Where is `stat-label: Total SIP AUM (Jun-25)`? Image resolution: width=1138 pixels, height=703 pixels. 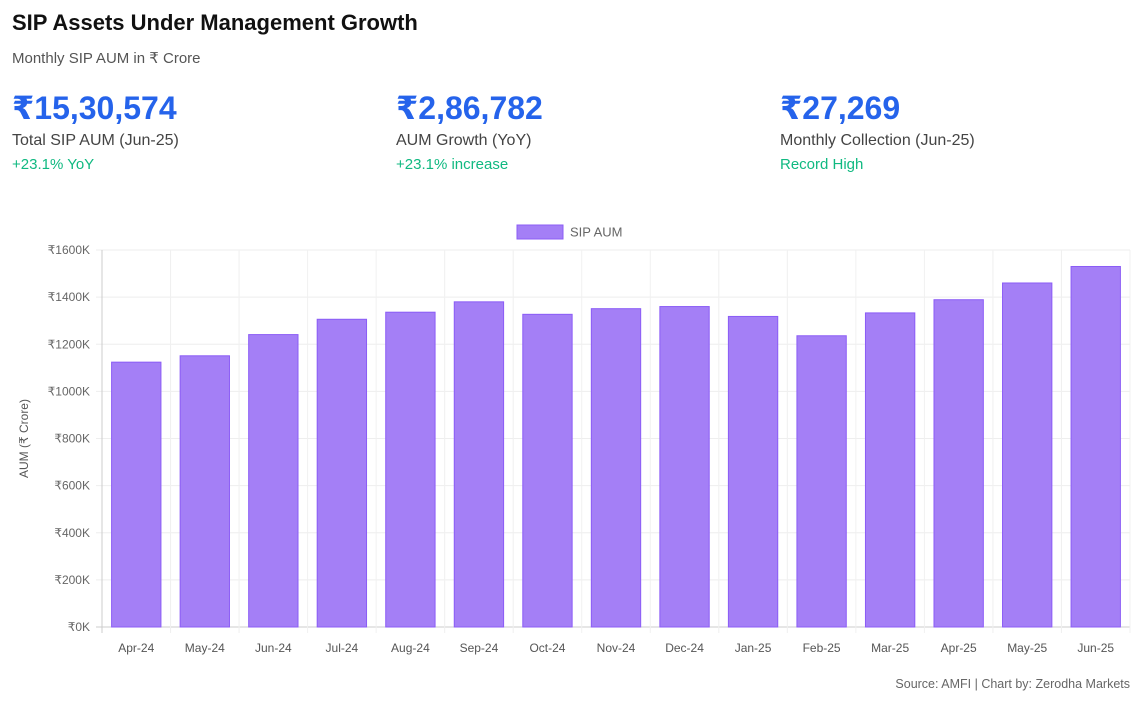 stat-label: Total SIP AUM (Jun-25) is located at coordinates (95, 140).